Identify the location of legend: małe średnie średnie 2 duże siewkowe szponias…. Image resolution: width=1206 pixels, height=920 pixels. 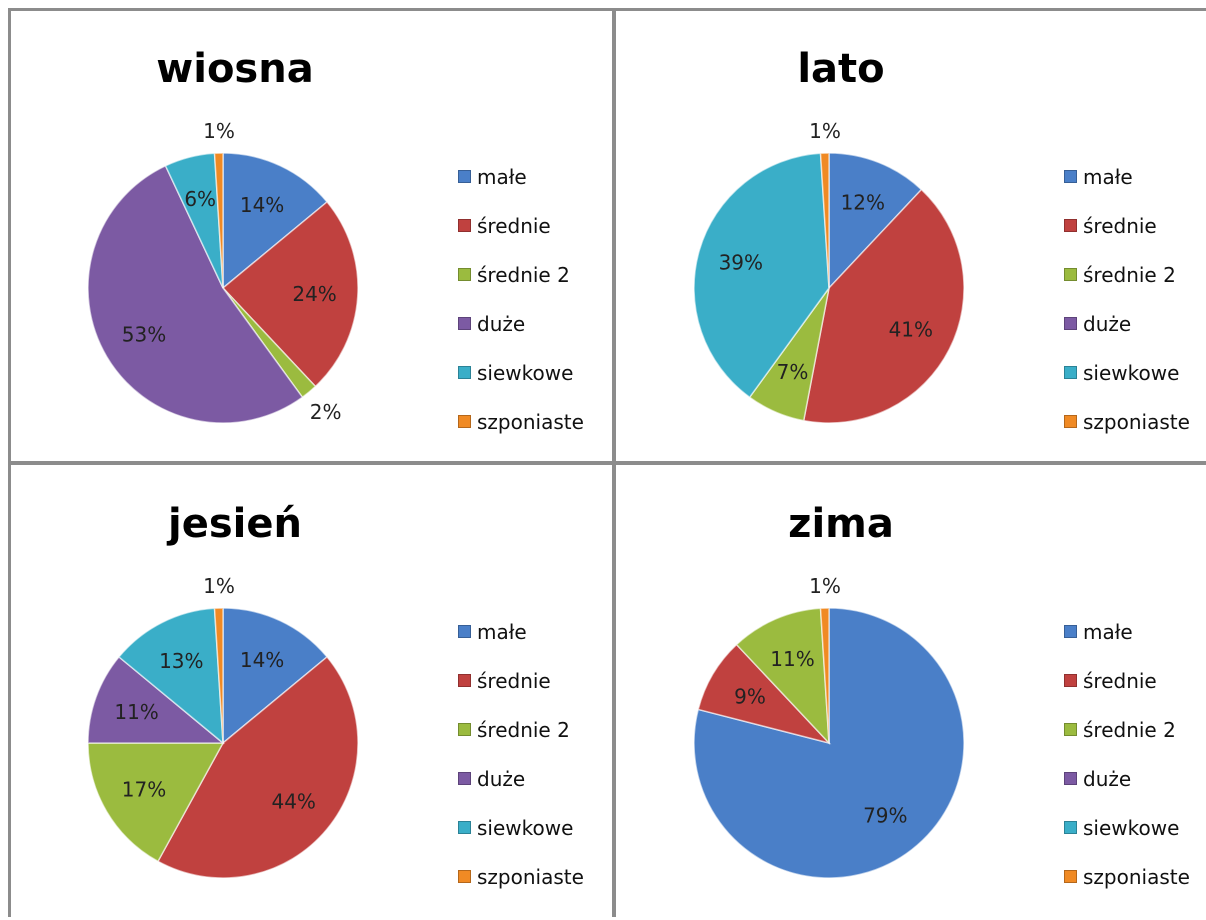
(1127, 754).